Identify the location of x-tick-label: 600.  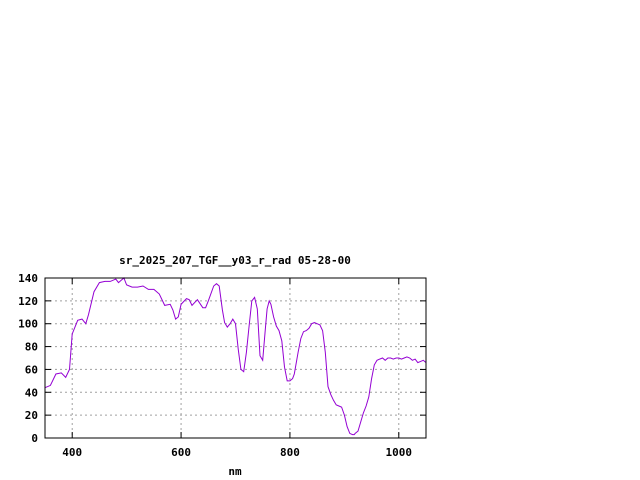
(181, 452).